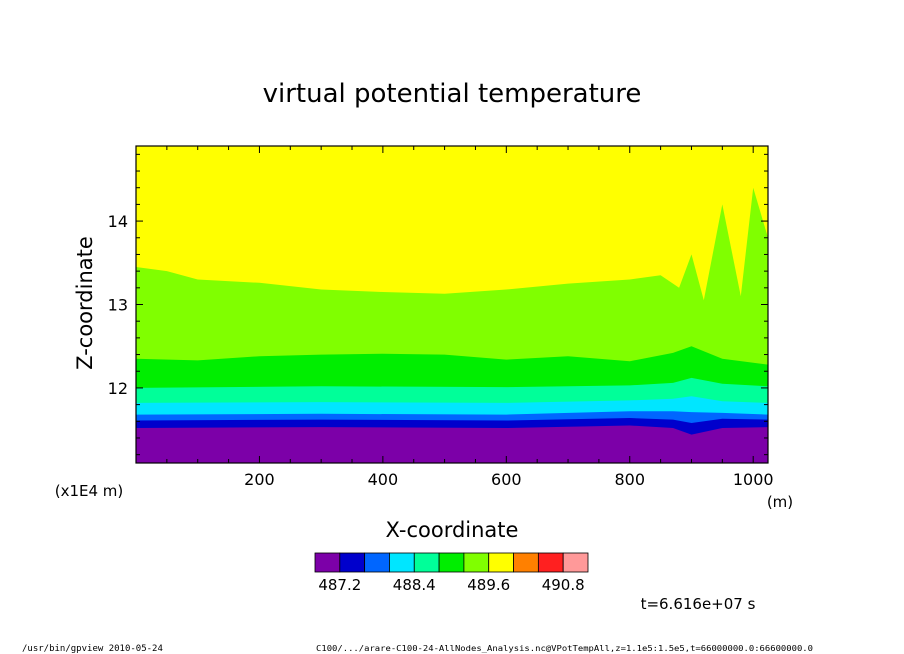 The width and height of the screenshot is (904, 654). I want to click on chart-title: virtual potential temperature, so click(452, 94).